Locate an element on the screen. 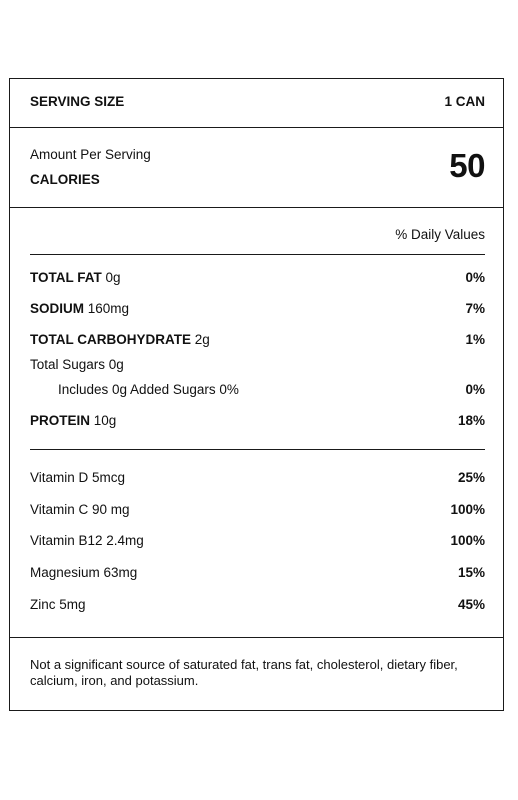 Image resolution: width=518 pixels, height=800 pixels. vitamin-name: Zinc 5mg is located at coordinates (58, 604).